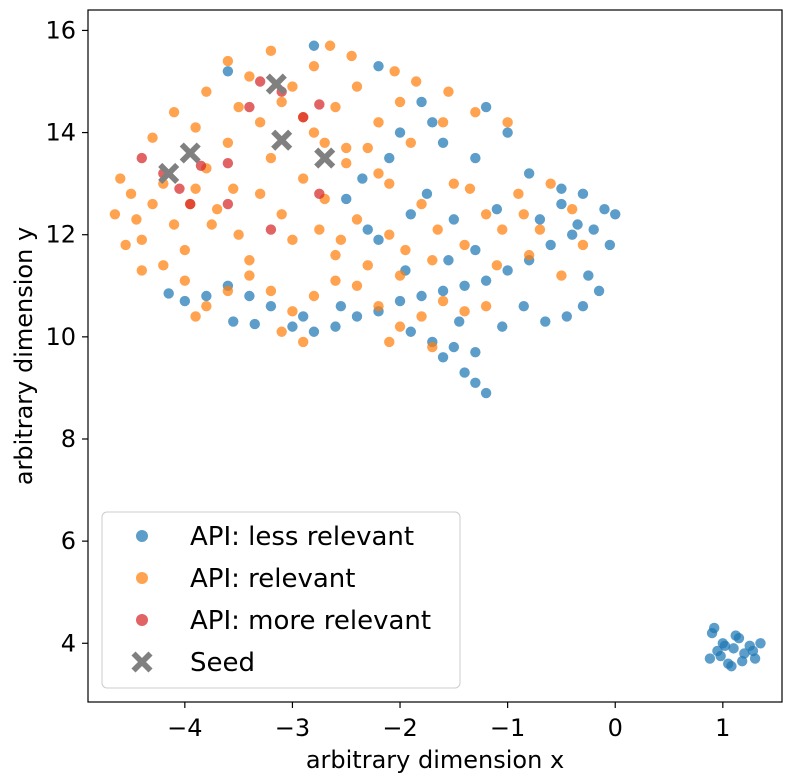  Describe the element at coordinates (60, 133) in the screenshot. I see `y-tick-label: 14` at that location.